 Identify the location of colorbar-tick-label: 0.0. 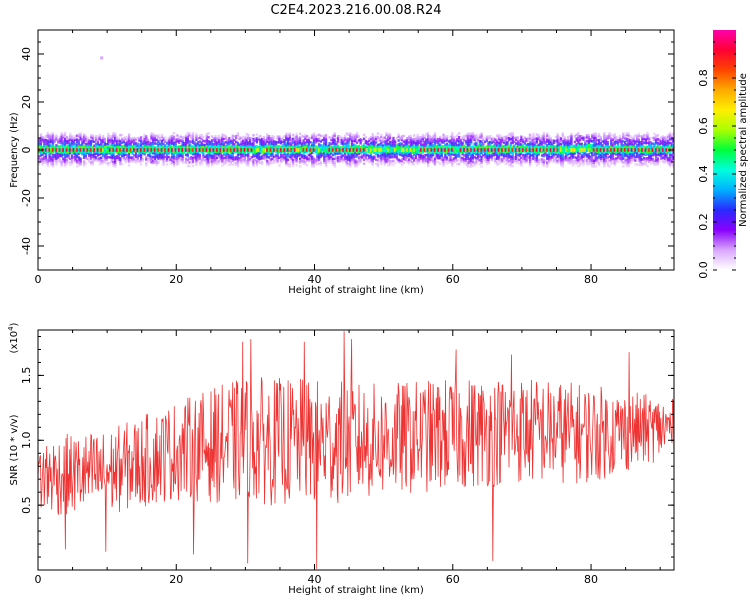
(703, 270).